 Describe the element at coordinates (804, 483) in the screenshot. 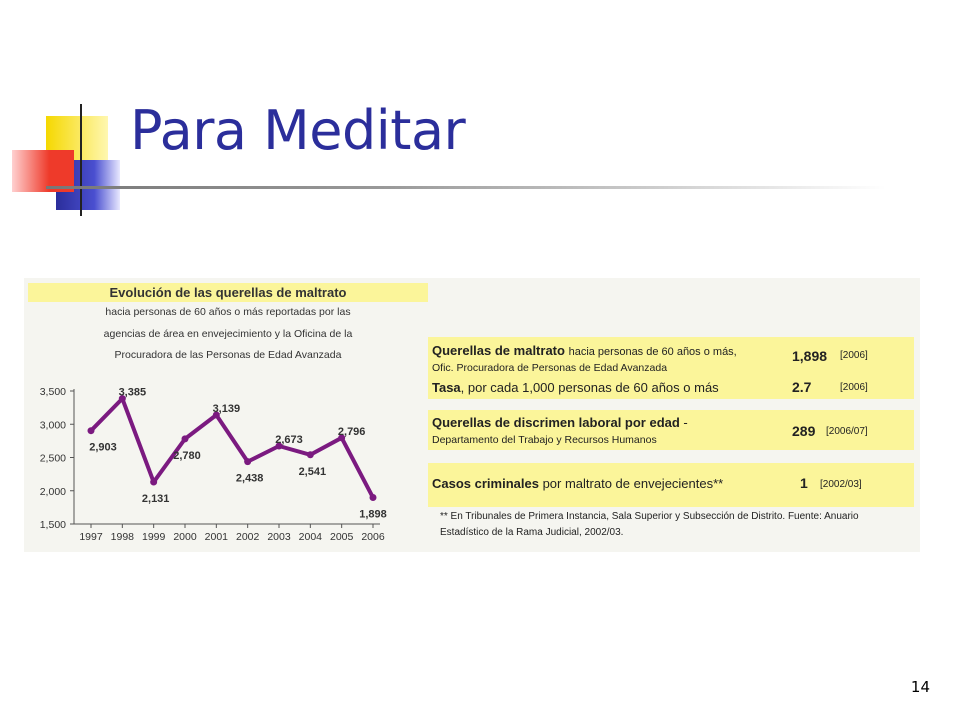

I see `row3-value: 1` at that location.